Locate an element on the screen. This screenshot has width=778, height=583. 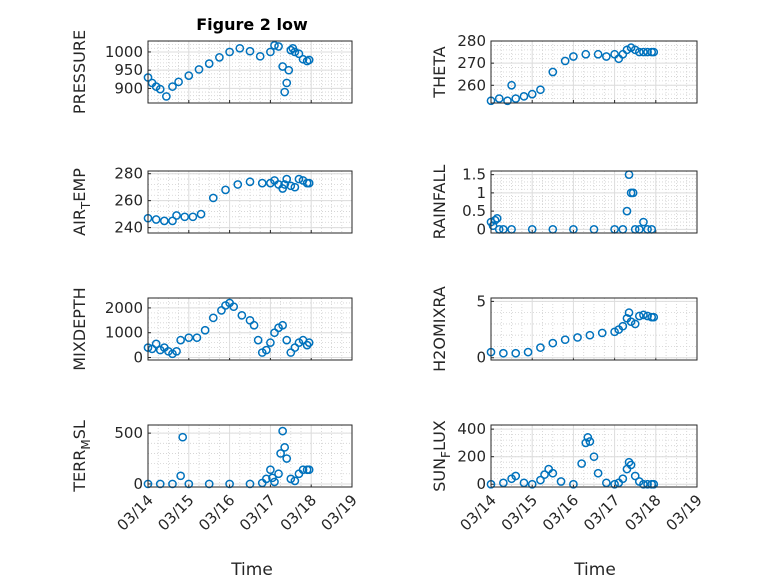
y-axis-label: PRESSURE is located at coordinates (79, 72).